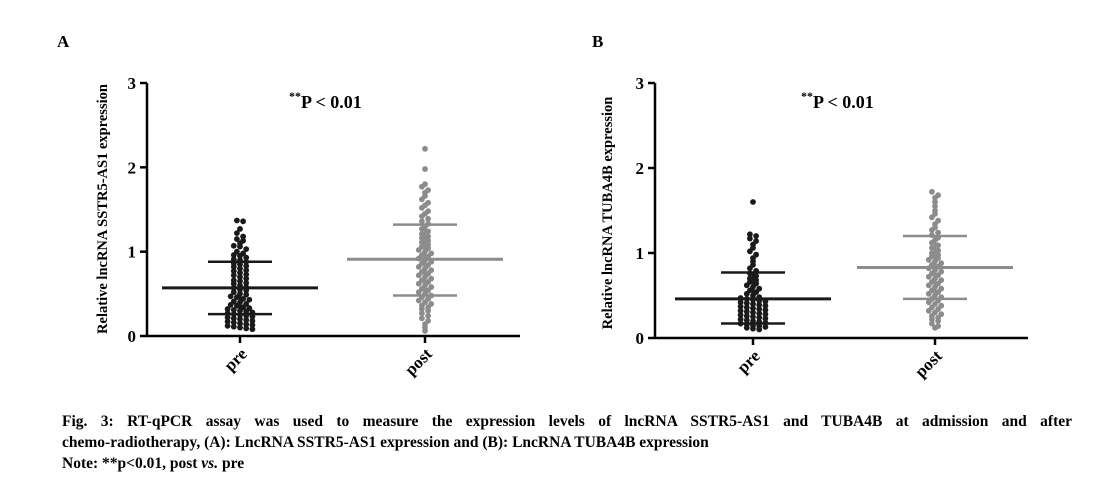  What do you see at coordinates (63, 41) in the screenshot?
I see `panel-label-a: A` at bounding box center [63, 41].